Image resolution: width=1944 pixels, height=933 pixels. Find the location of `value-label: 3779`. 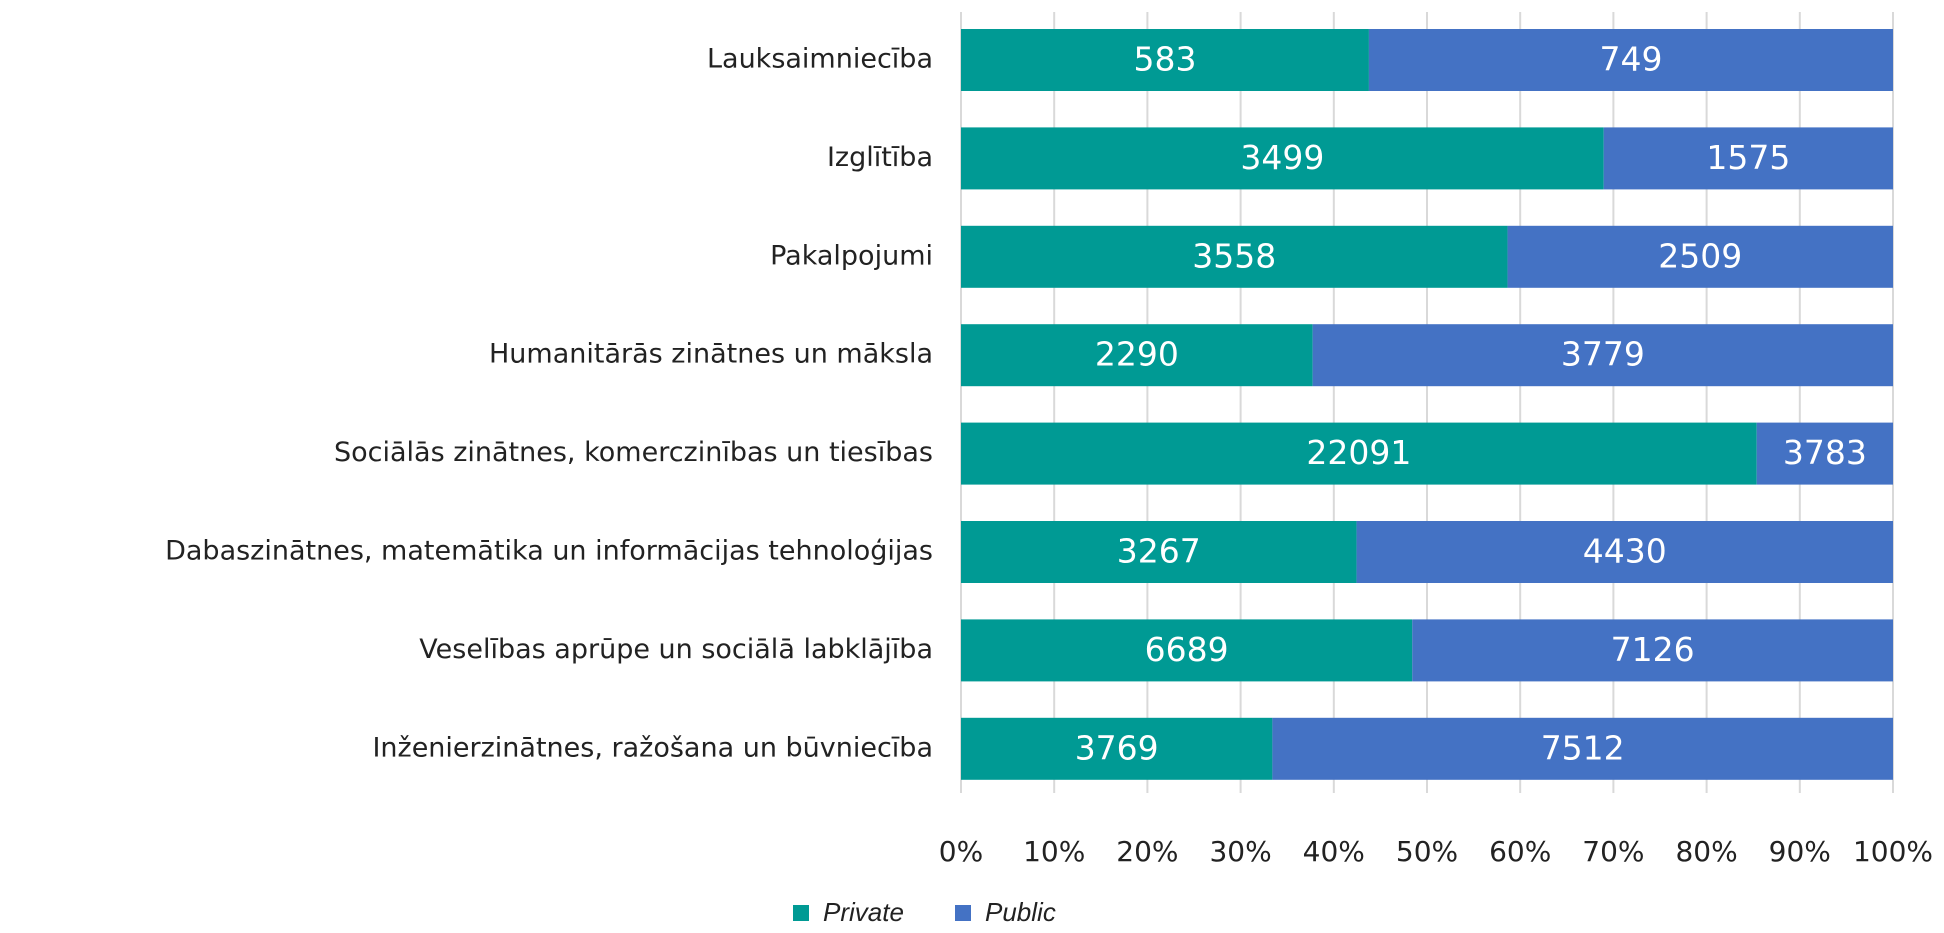

value-label: 3779 is located at coordinates (1603, 354).